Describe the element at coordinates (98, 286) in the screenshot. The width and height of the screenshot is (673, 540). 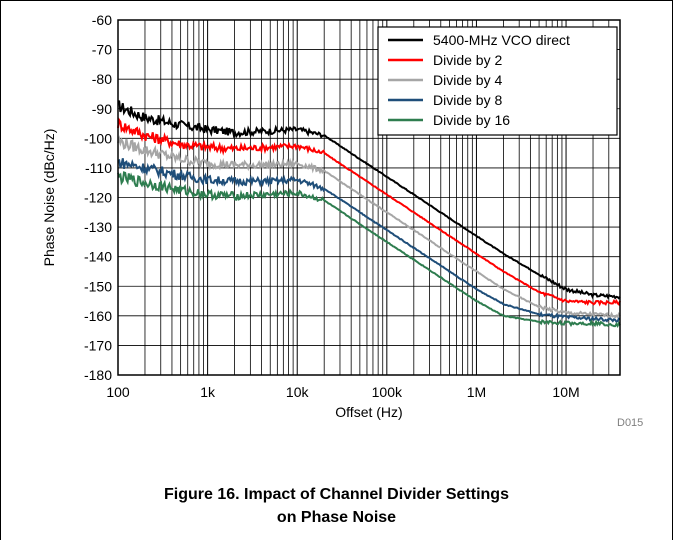
I see `y-tick-label: -150` at that location.